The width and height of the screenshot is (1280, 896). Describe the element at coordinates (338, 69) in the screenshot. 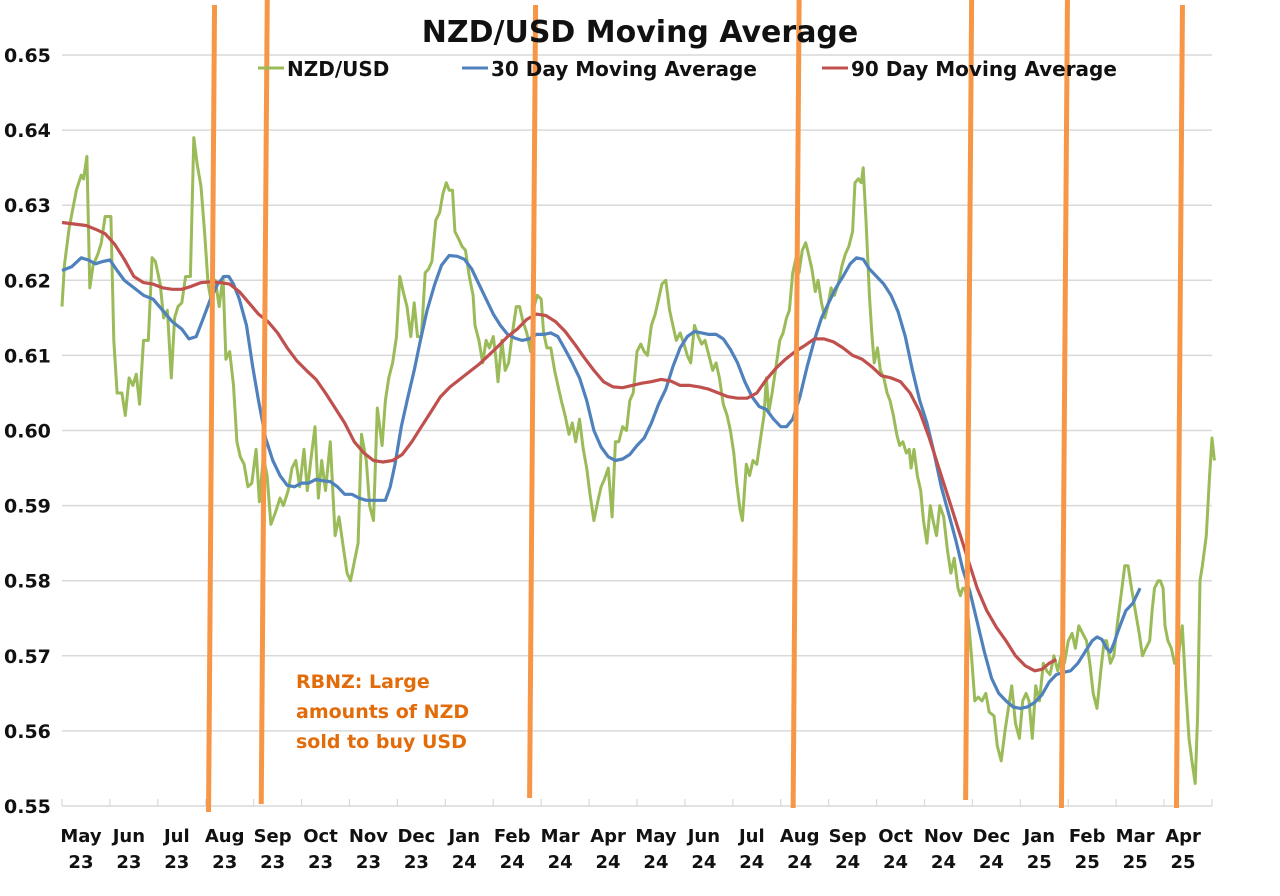

I see `legend-label-nzdusd: NZD/USD` at that location.